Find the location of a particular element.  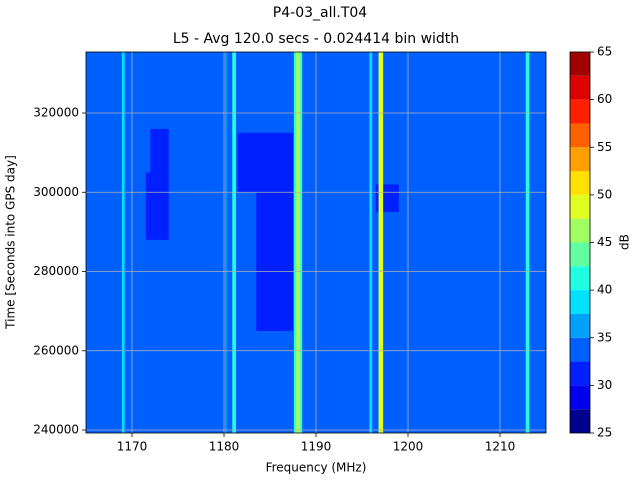

x-axis-label: Frequency (MHz) is located at coordinates (316, 468).